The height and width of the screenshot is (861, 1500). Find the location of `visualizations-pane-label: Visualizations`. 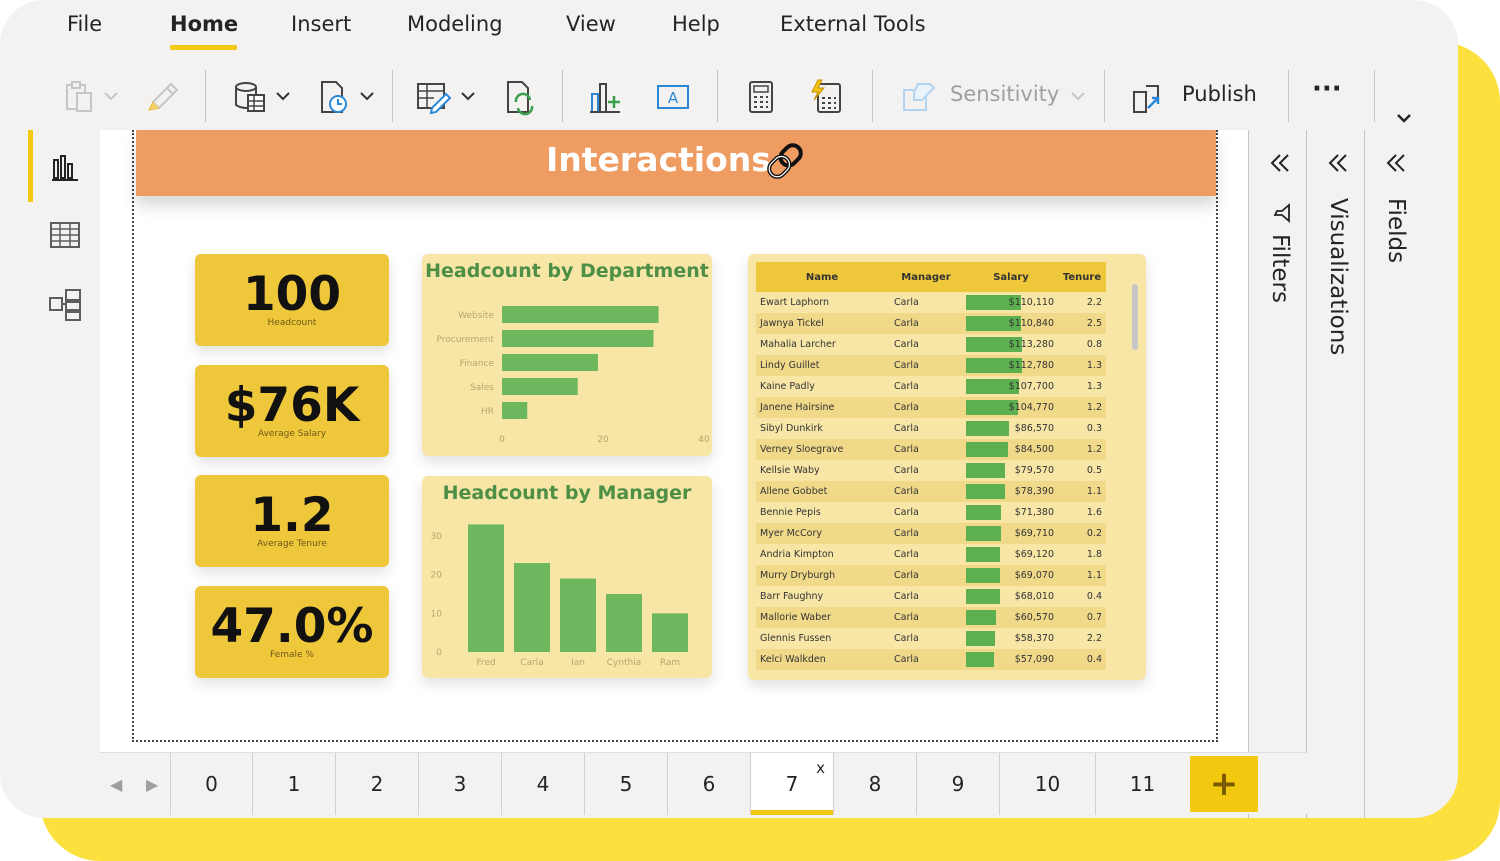

visualizations-pane-label: Visualizations is located at coordinates (1338, 277).